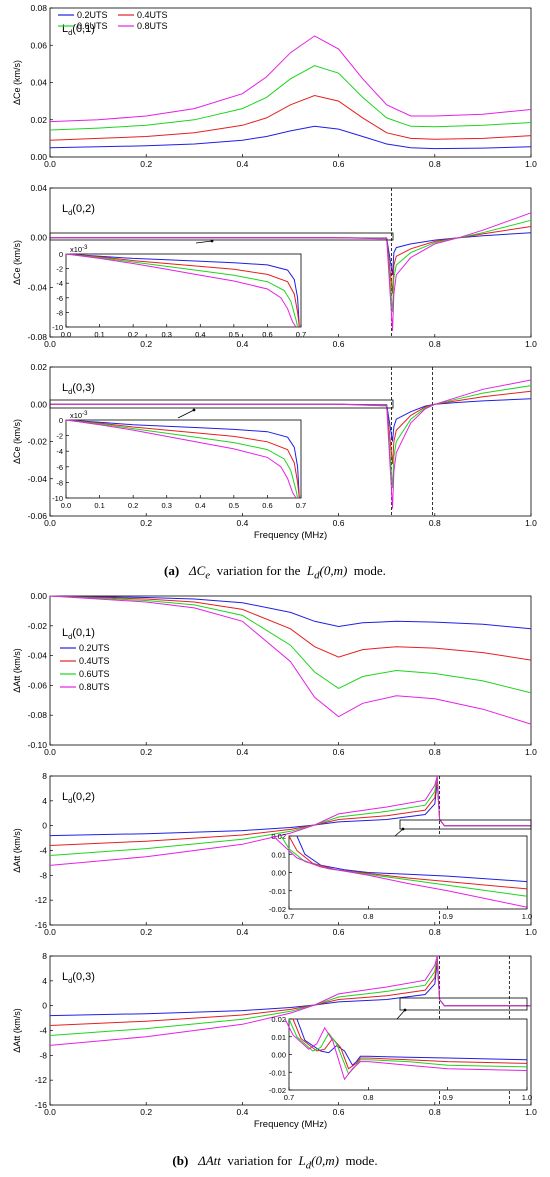 The image size is (550, 1177). Describe the element at coordinates (527, 916) in the screenshot. I see `b2-inset-xtick-label: 1.0` at that location.